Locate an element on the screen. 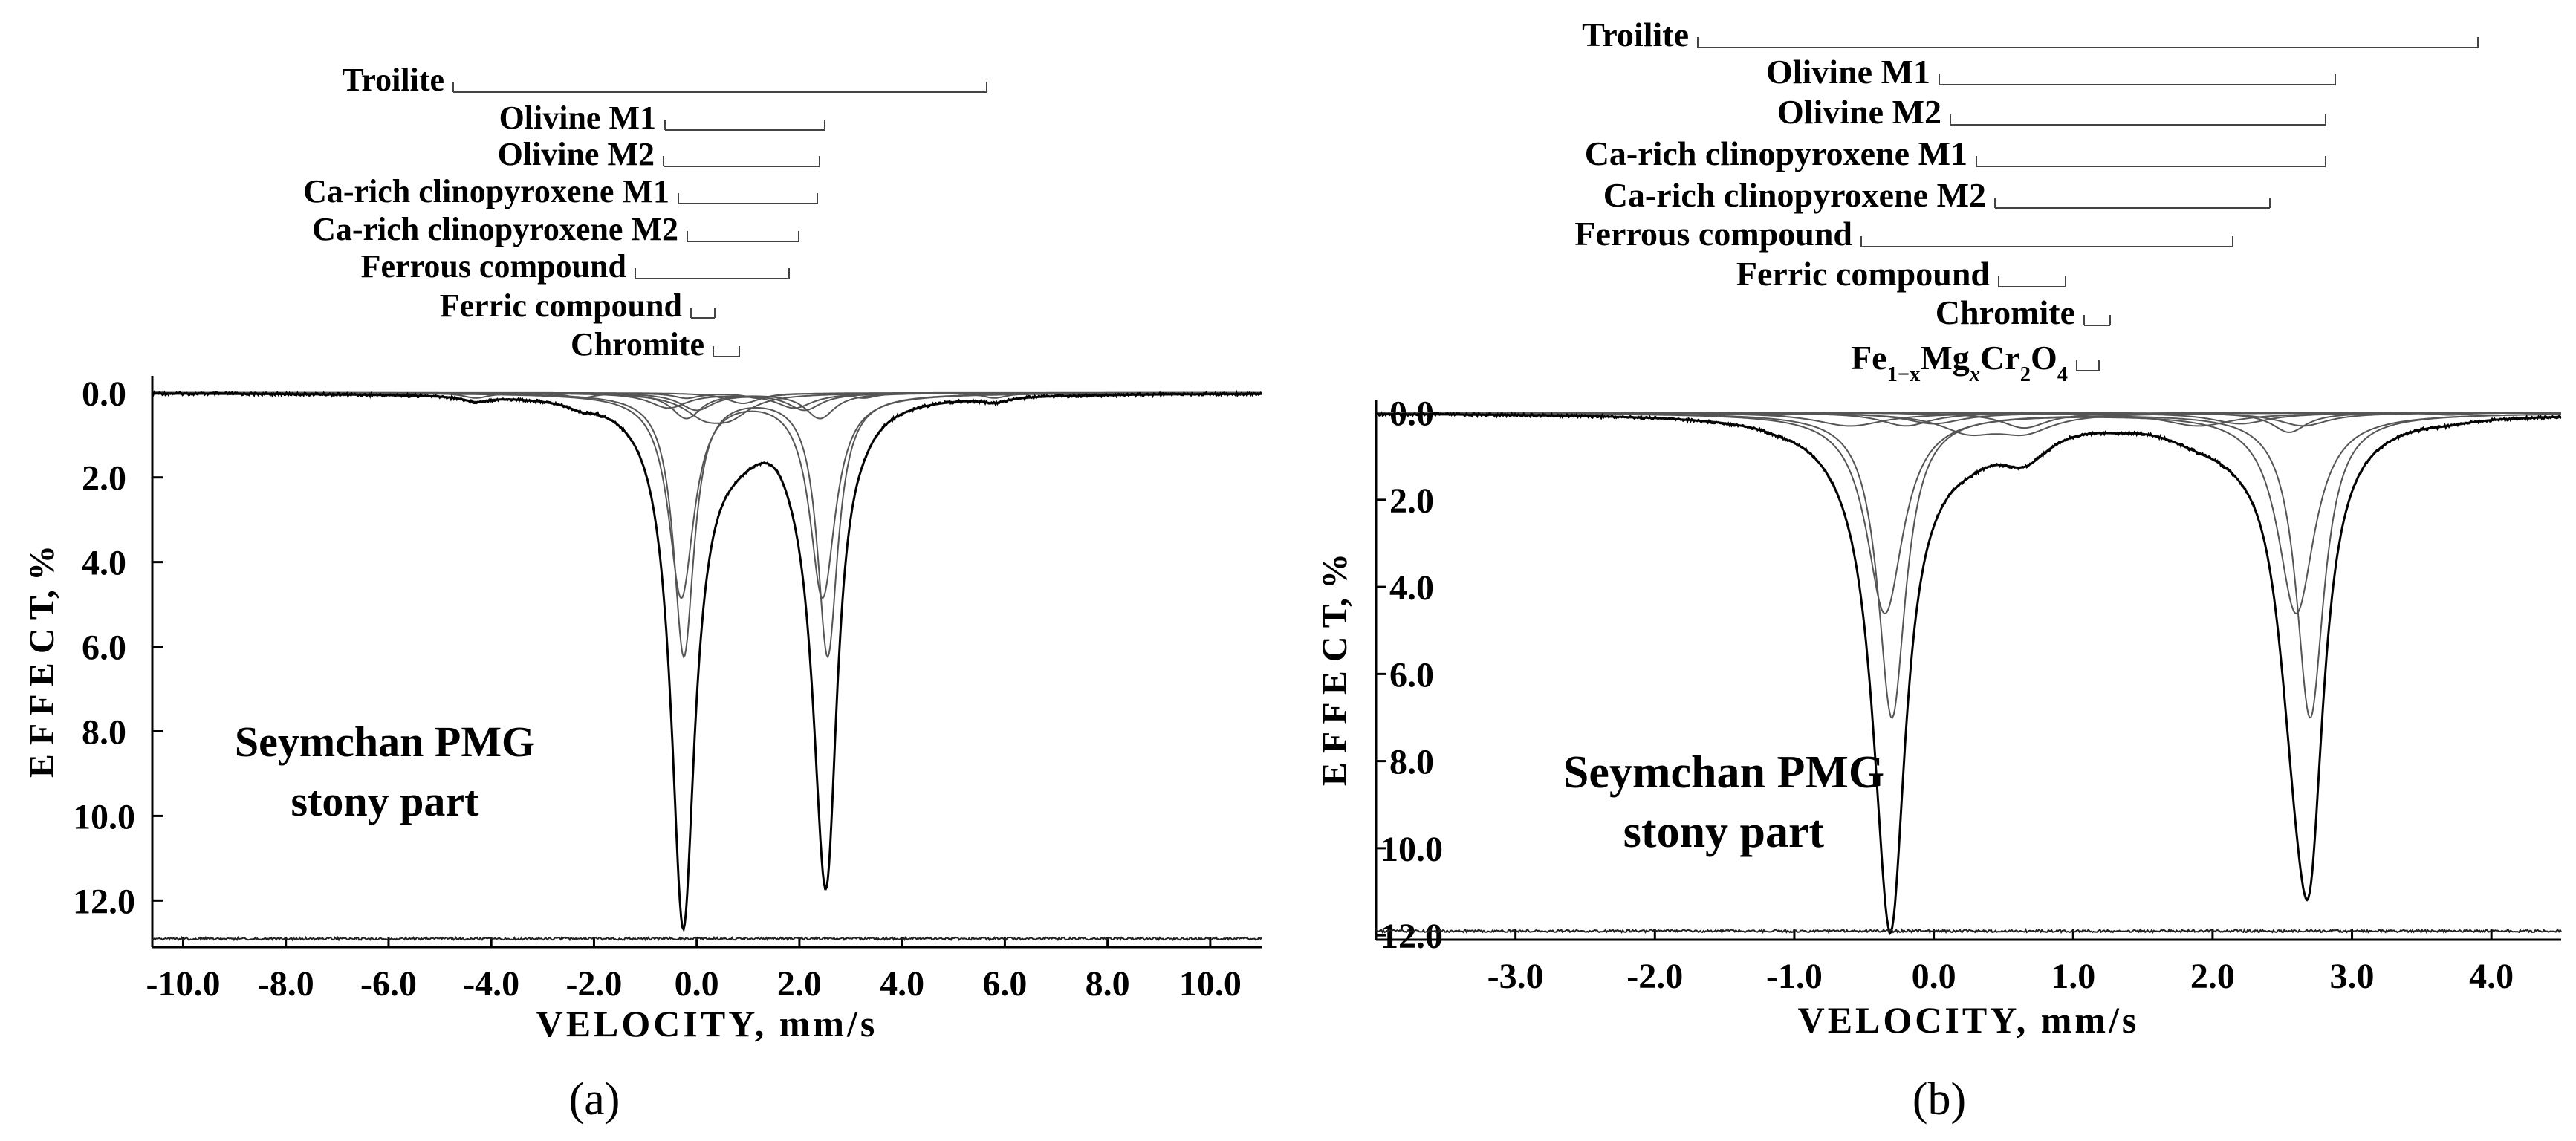  x-tick-label: 1.0 is located at coordinates (2073, 976).